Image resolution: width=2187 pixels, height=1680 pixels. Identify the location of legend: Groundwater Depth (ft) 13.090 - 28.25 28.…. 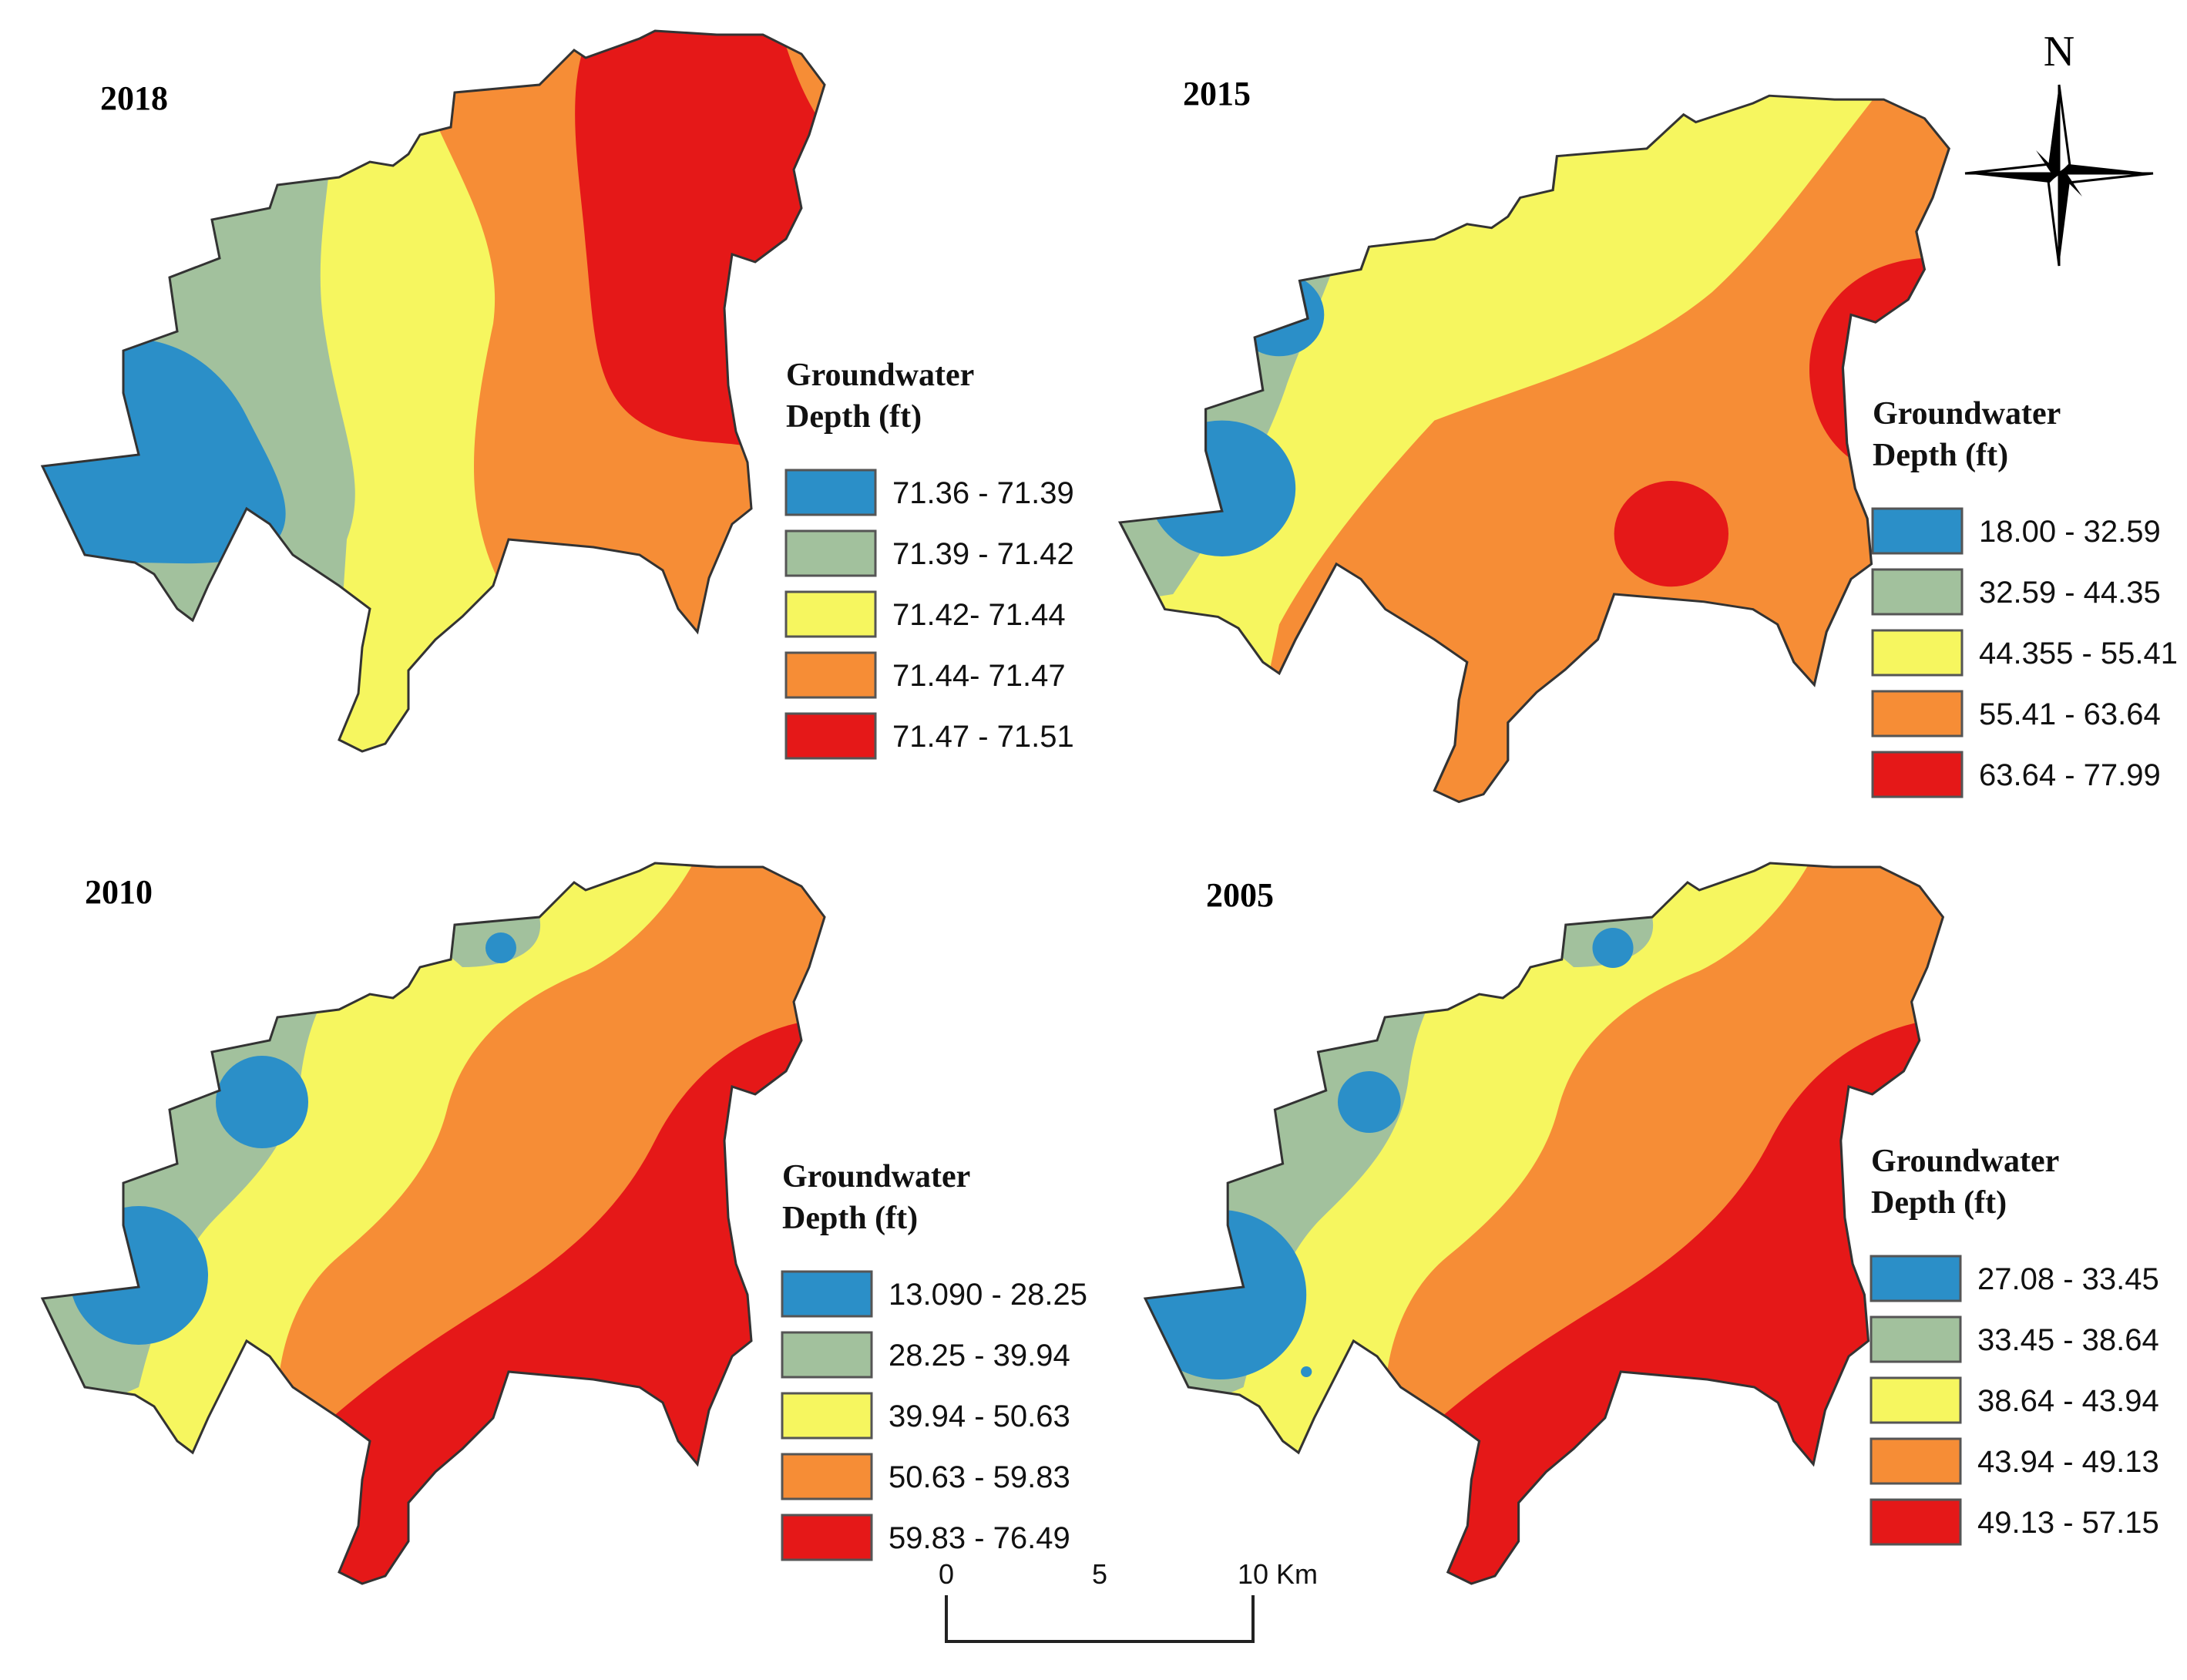
(934, 1360).